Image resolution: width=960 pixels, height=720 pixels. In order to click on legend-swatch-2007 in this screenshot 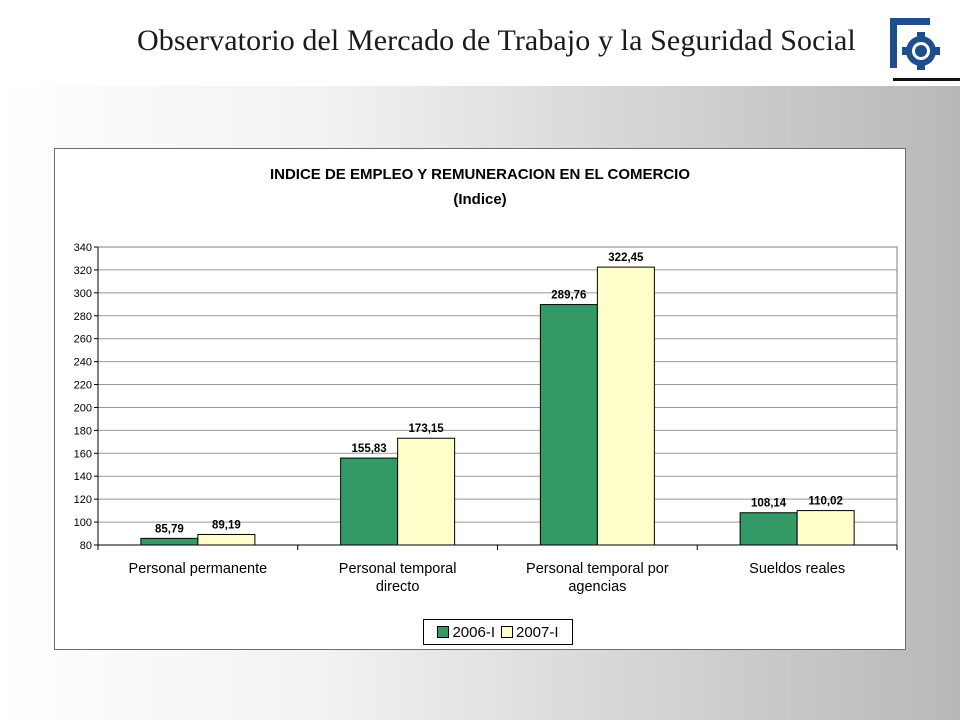, I will do `click(507, 632)`.